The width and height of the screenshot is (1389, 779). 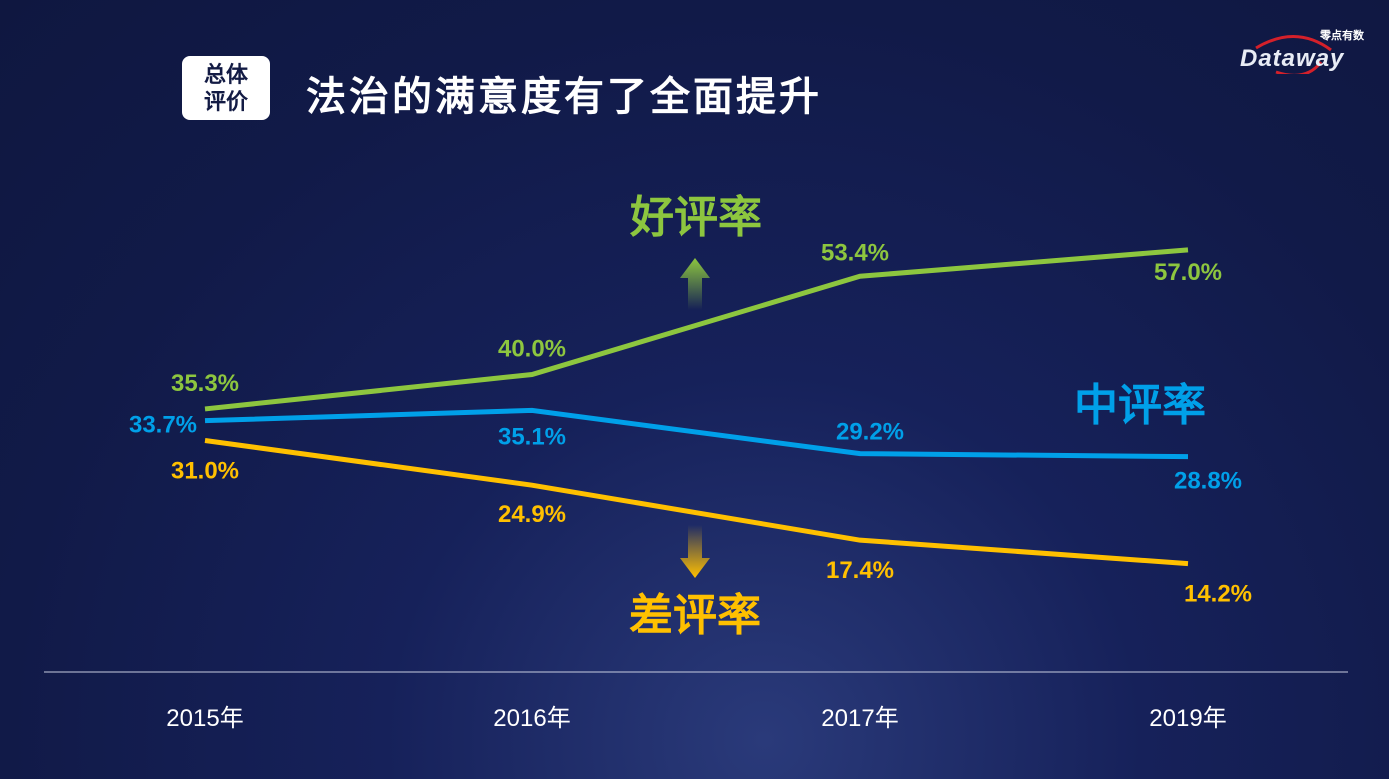 What do you see at coordinates (205, 470) in the screenshot?
I see `data-label: 31.0%` at bounding box center [205, 470].